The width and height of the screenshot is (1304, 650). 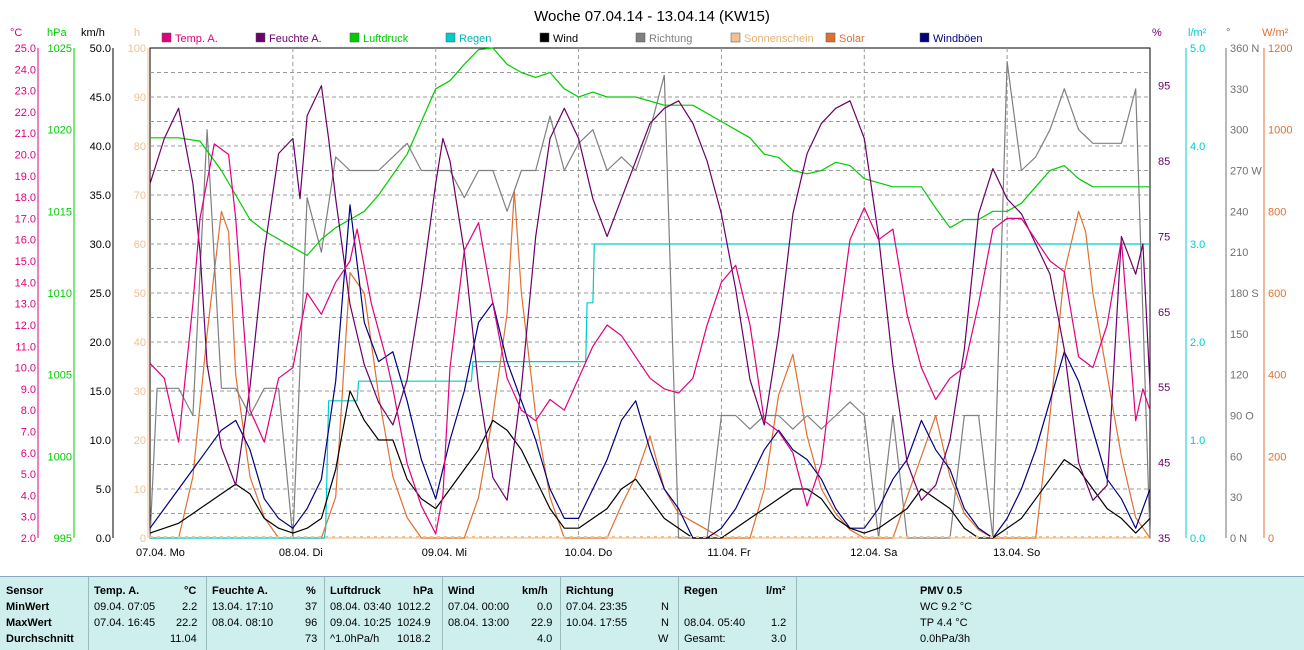 What do you see at coordinates (1157, 33) in the screenshot?
I see `axis-unit-label: %` at bounding box center [1157, 33].